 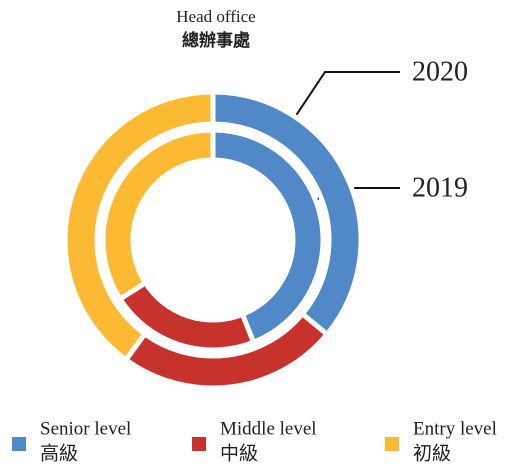 I want to click on series-label: 2019, so click(x=440, y=187).